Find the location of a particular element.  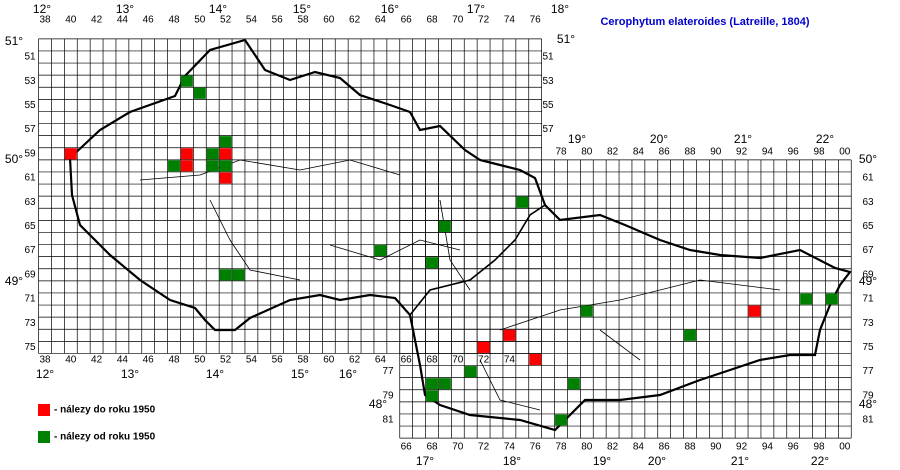

row-label: 81 is located at coordinates (868, 420).